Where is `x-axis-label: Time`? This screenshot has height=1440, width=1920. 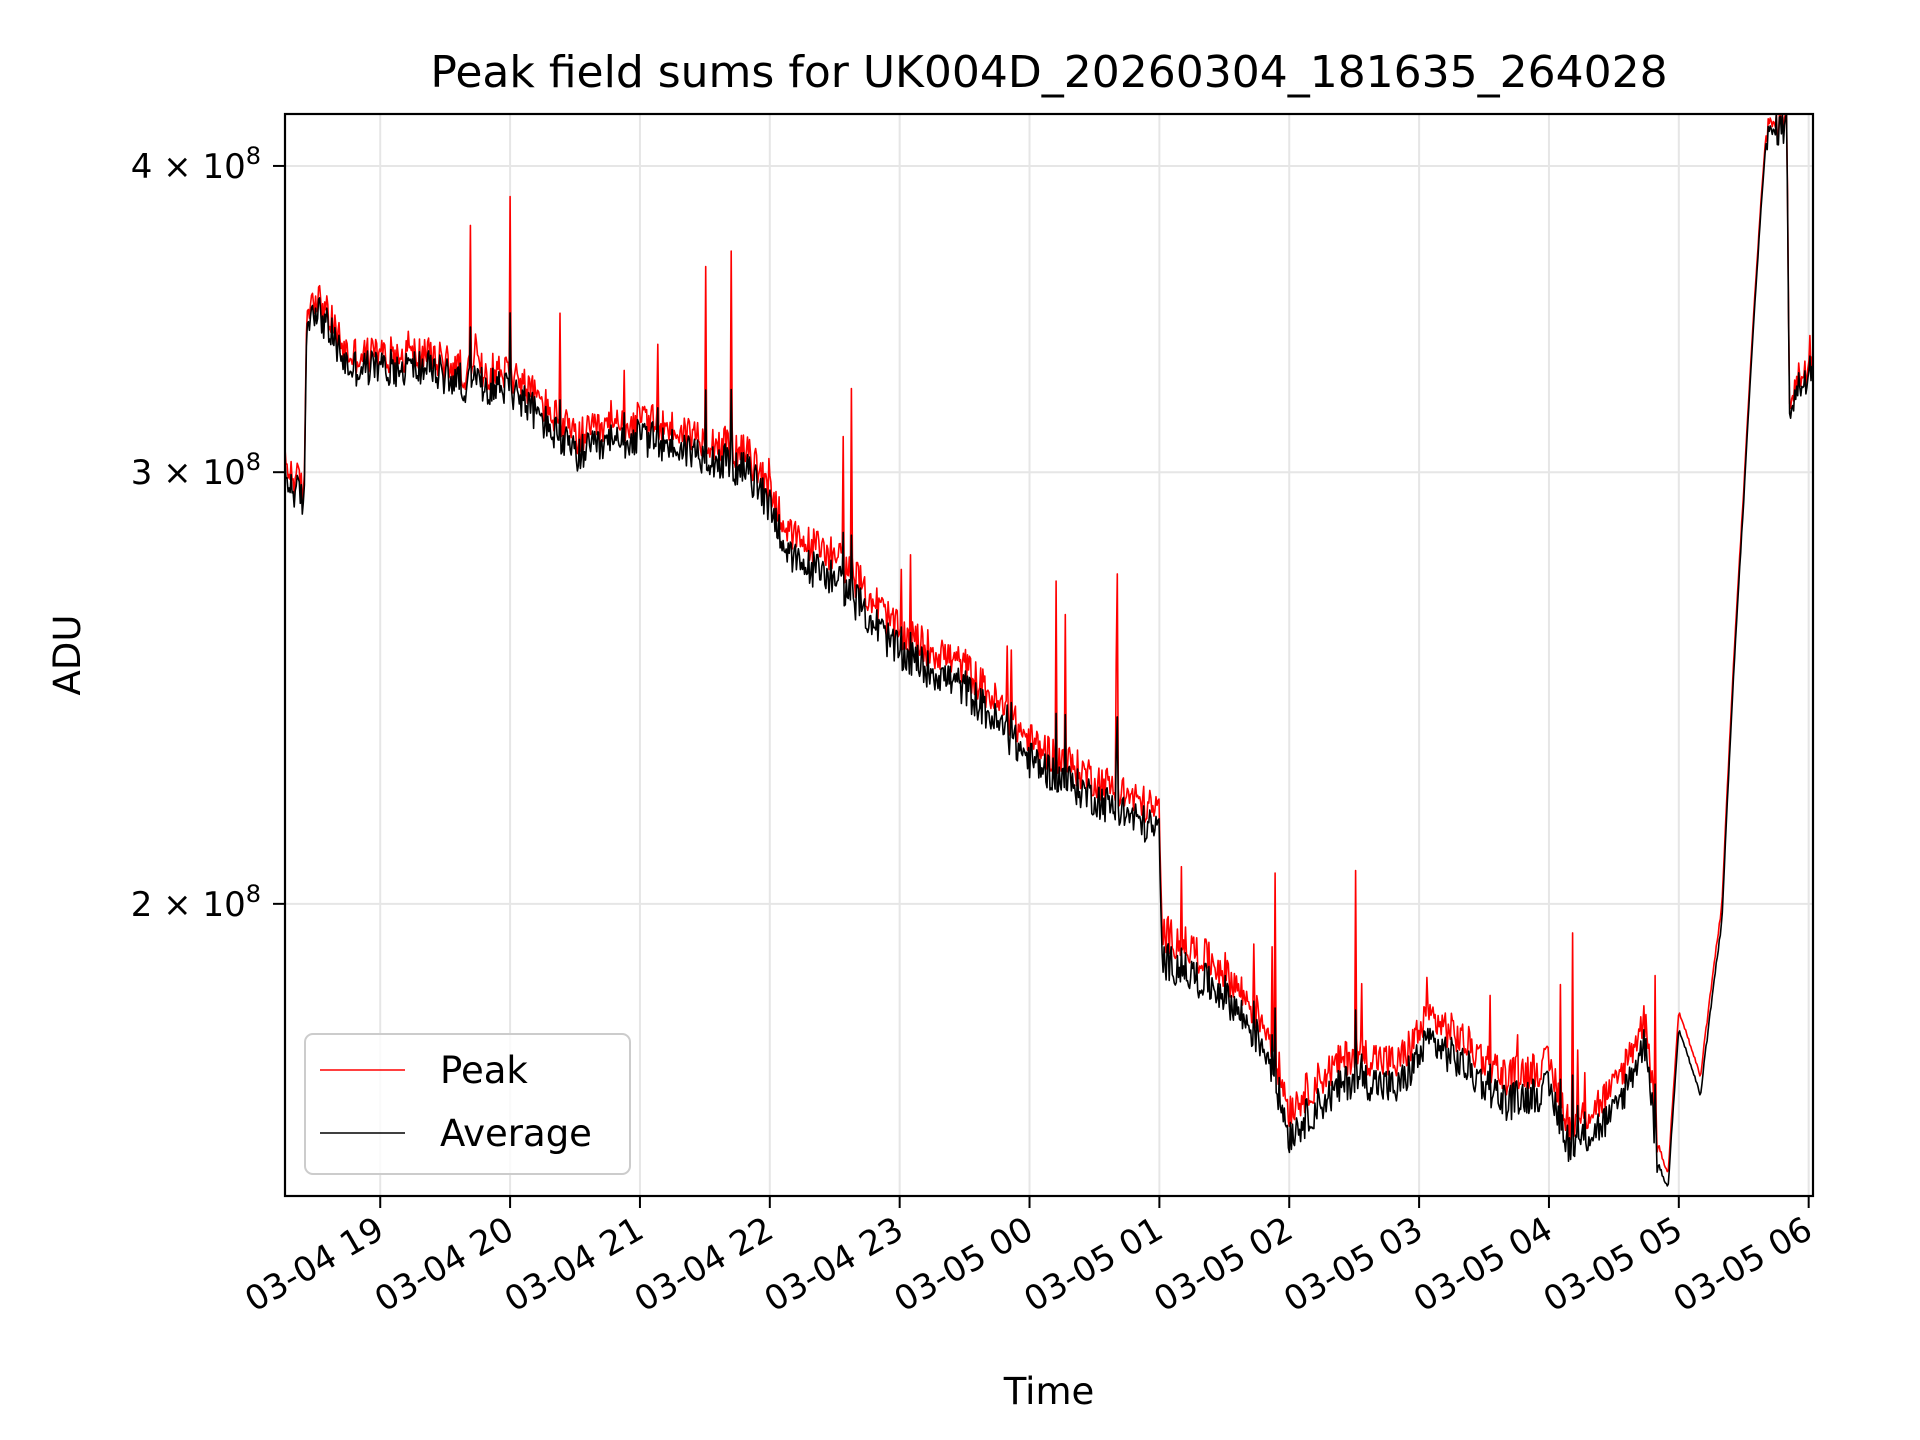 x-axis-label: Time is located at coordinates (1049, 1391).